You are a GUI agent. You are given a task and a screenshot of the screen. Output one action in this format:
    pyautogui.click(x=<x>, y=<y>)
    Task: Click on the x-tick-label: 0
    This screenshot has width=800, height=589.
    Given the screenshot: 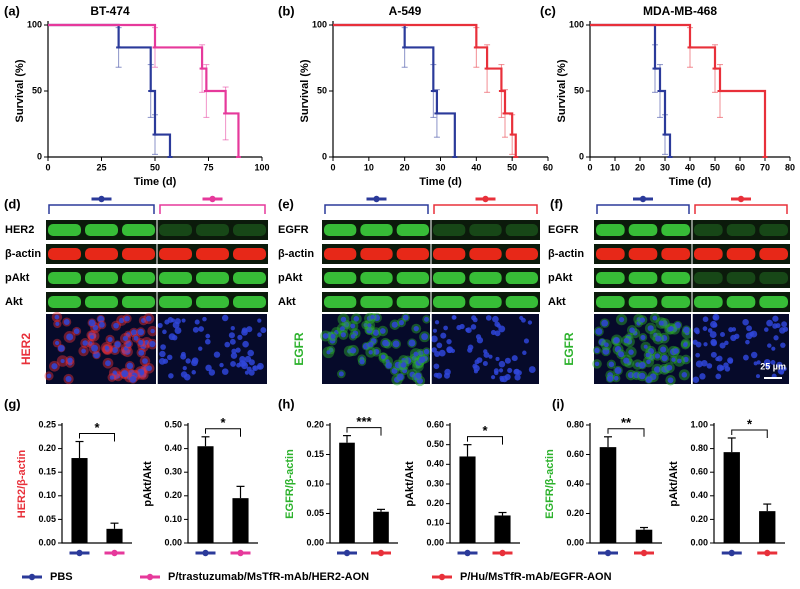 What is the action you would take?
    pyautogui.click(x=47, y=167)
    